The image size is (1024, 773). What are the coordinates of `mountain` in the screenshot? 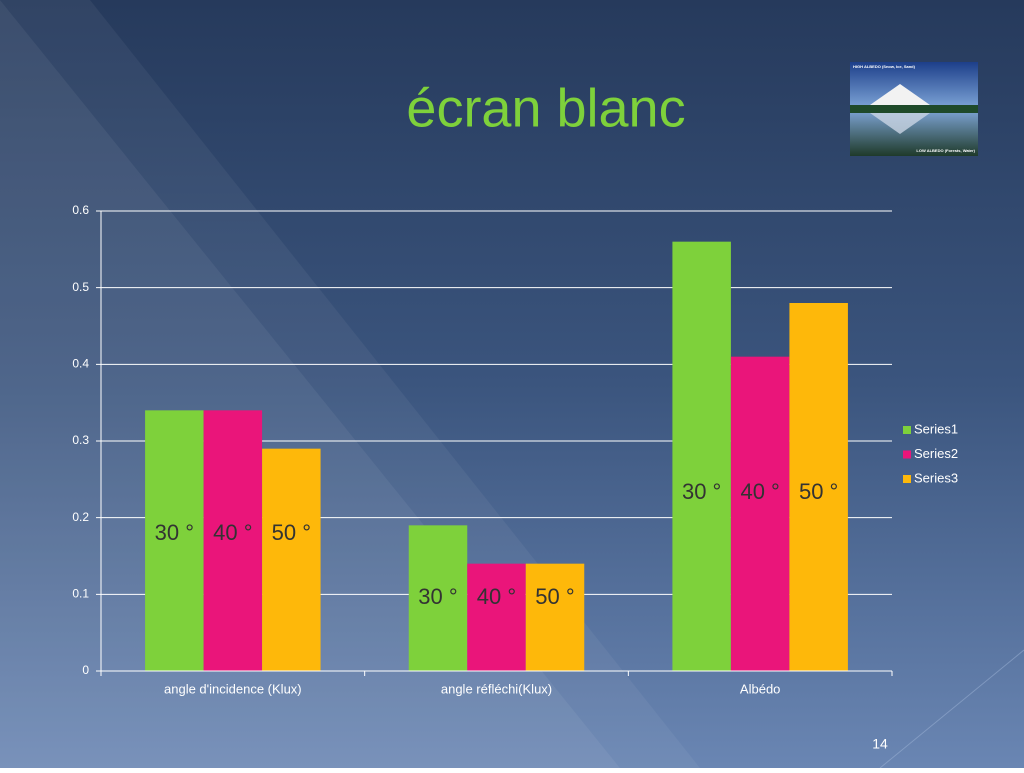 It's located at (900, 94).